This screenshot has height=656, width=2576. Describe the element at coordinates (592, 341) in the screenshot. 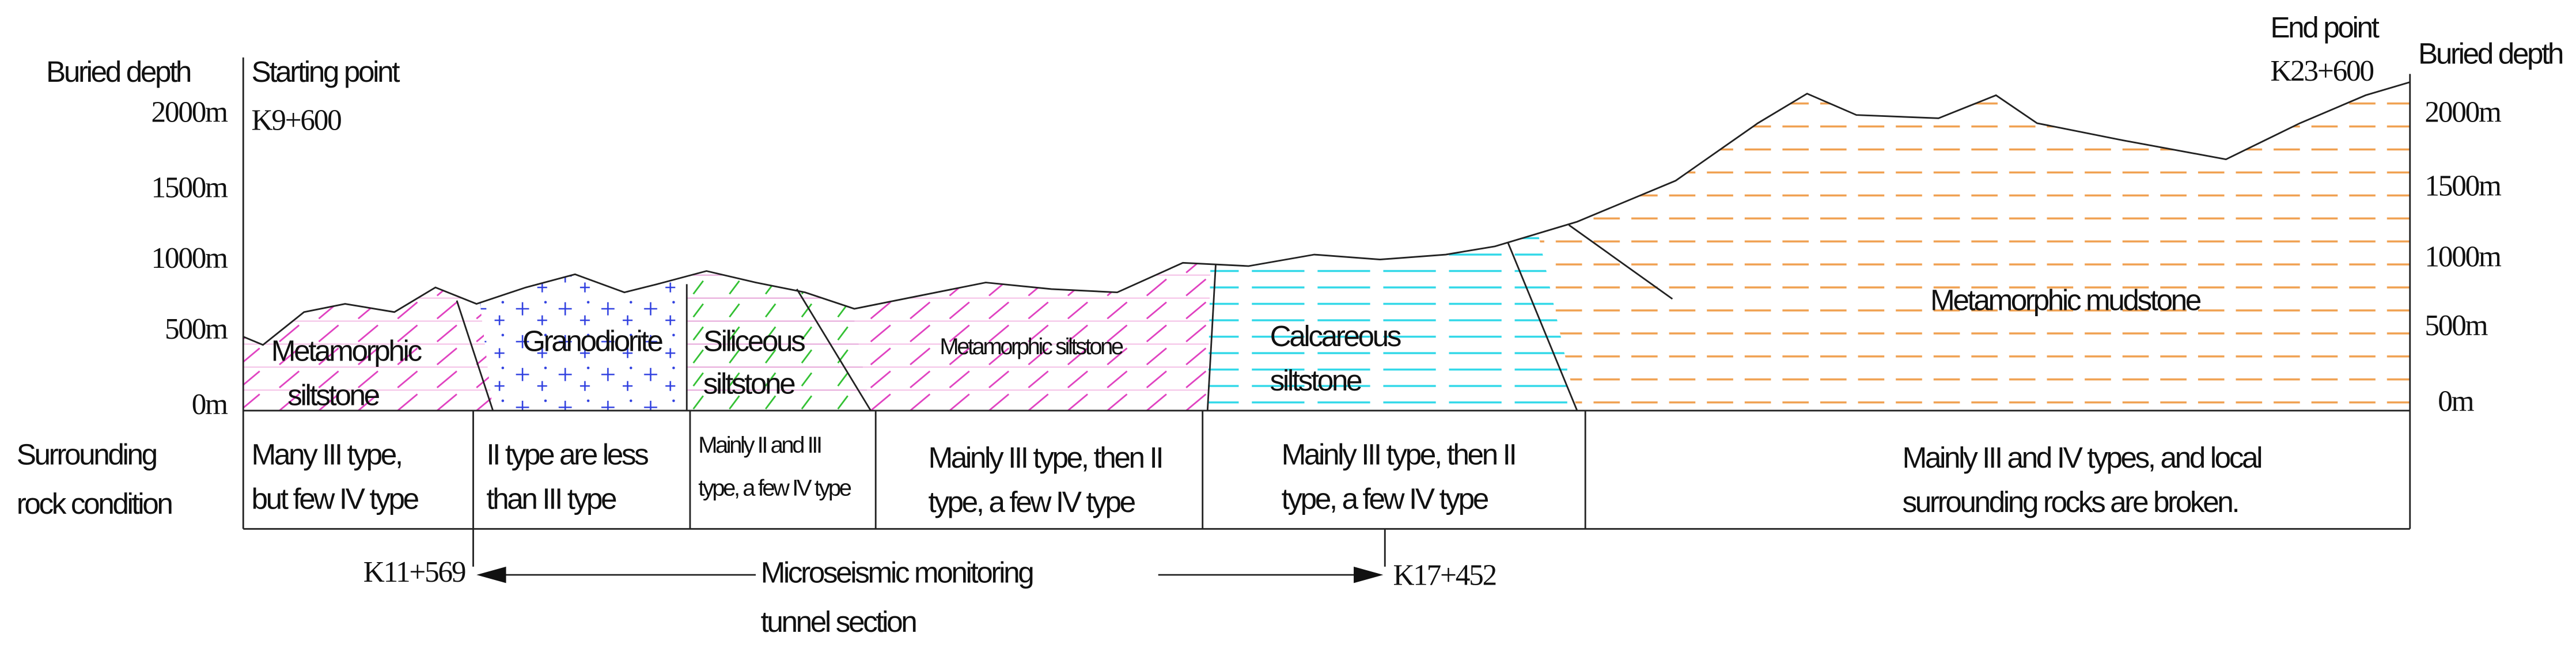

I see `zone-label: Granodiorite` at that location.